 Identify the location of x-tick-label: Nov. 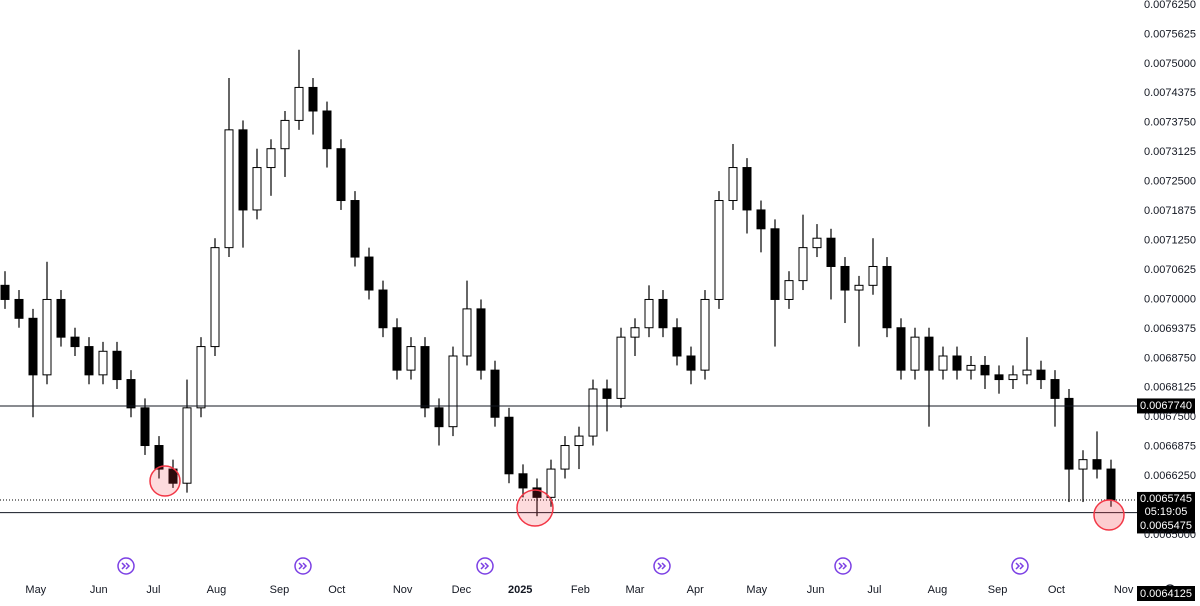
(403, 590).